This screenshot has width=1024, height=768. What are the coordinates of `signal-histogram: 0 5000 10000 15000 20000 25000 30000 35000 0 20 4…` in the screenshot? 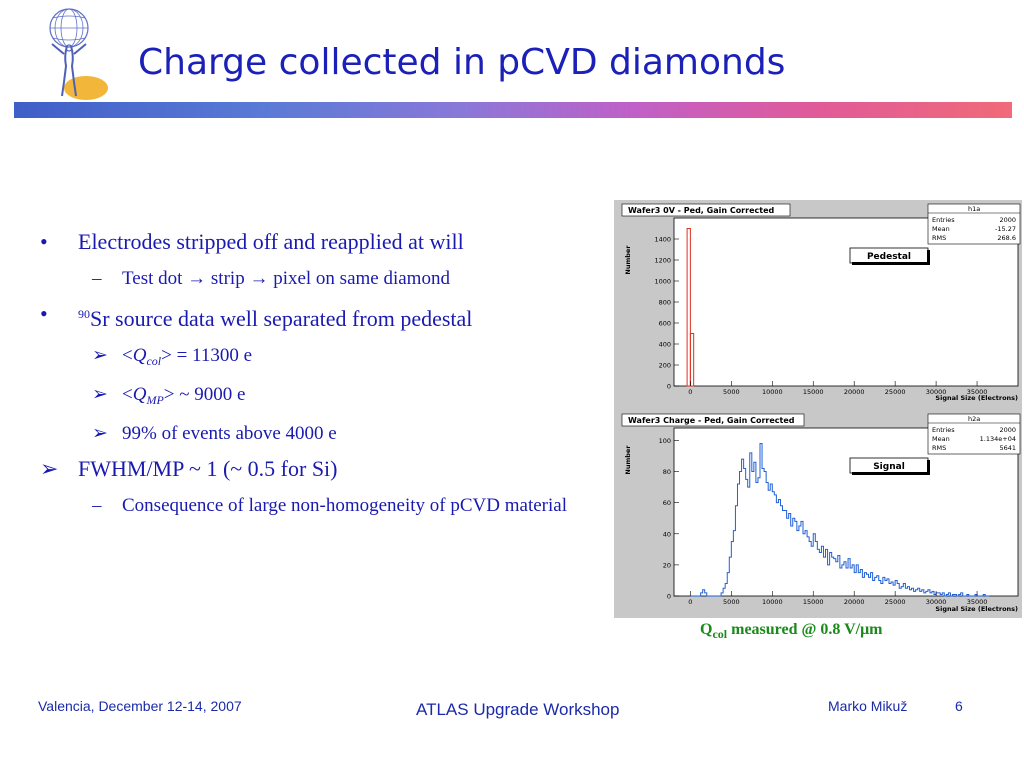 It's located at (818, 514).